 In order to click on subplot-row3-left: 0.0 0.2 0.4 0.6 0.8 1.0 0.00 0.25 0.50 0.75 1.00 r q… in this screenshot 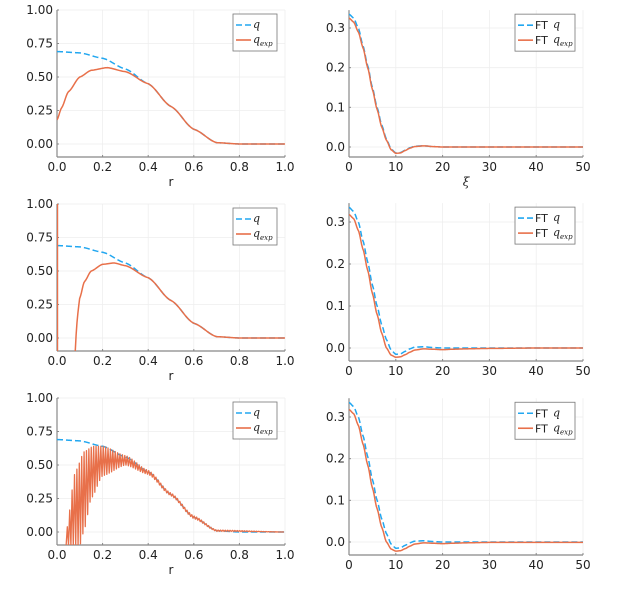, I will do `click(160, 484)`.